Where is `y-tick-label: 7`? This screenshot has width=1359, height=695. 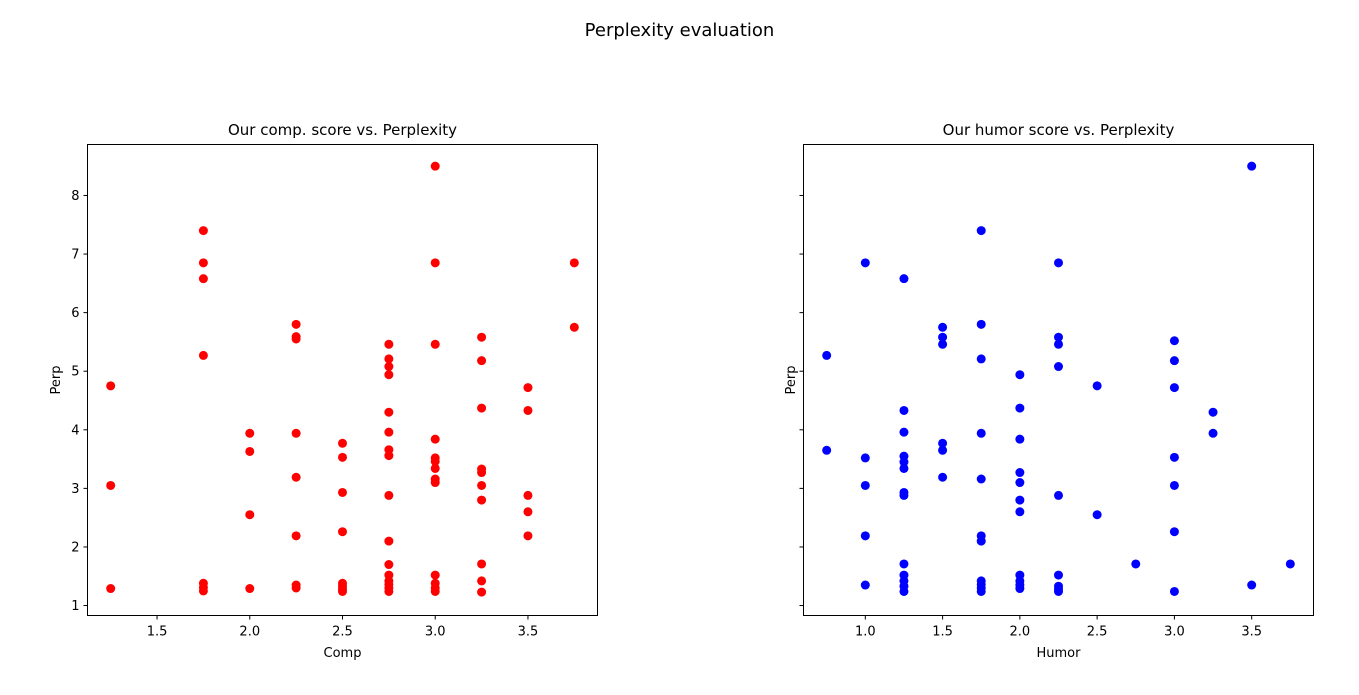 y-tick-label: 7 is located at coordinates (75, 255).